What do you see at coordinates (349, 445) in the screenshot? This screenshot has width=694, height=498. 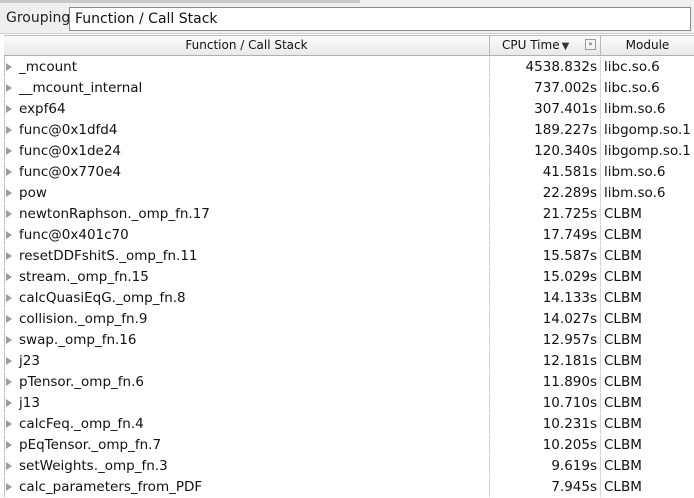 I see `table-row: pEqTensor._omp_fn.7 10.205s CLBM` at bounding box center [349, 445].